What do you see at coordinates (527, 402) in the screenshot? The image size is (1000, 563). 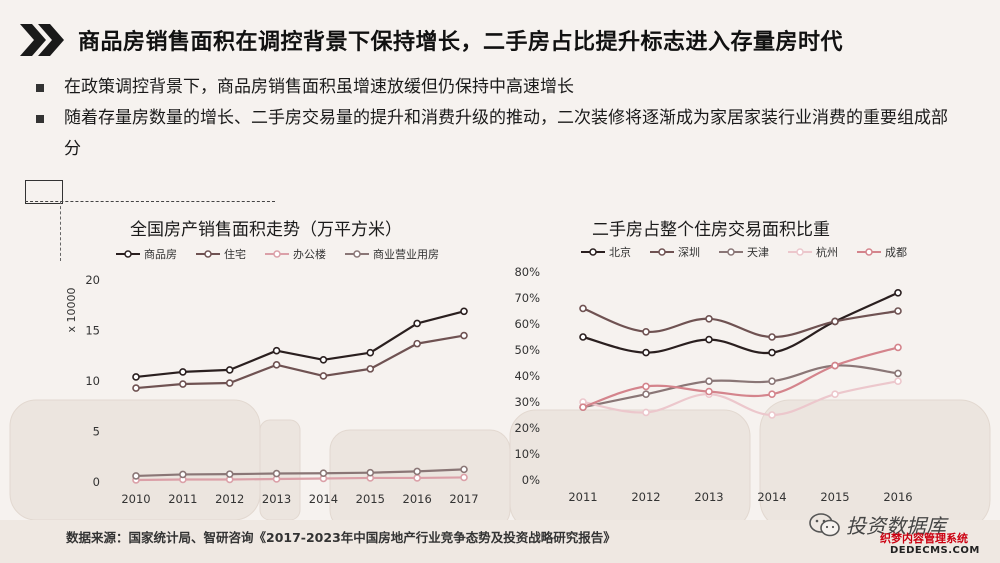 I see `y-tick-label: 30%` at bounding box center [527, 402].